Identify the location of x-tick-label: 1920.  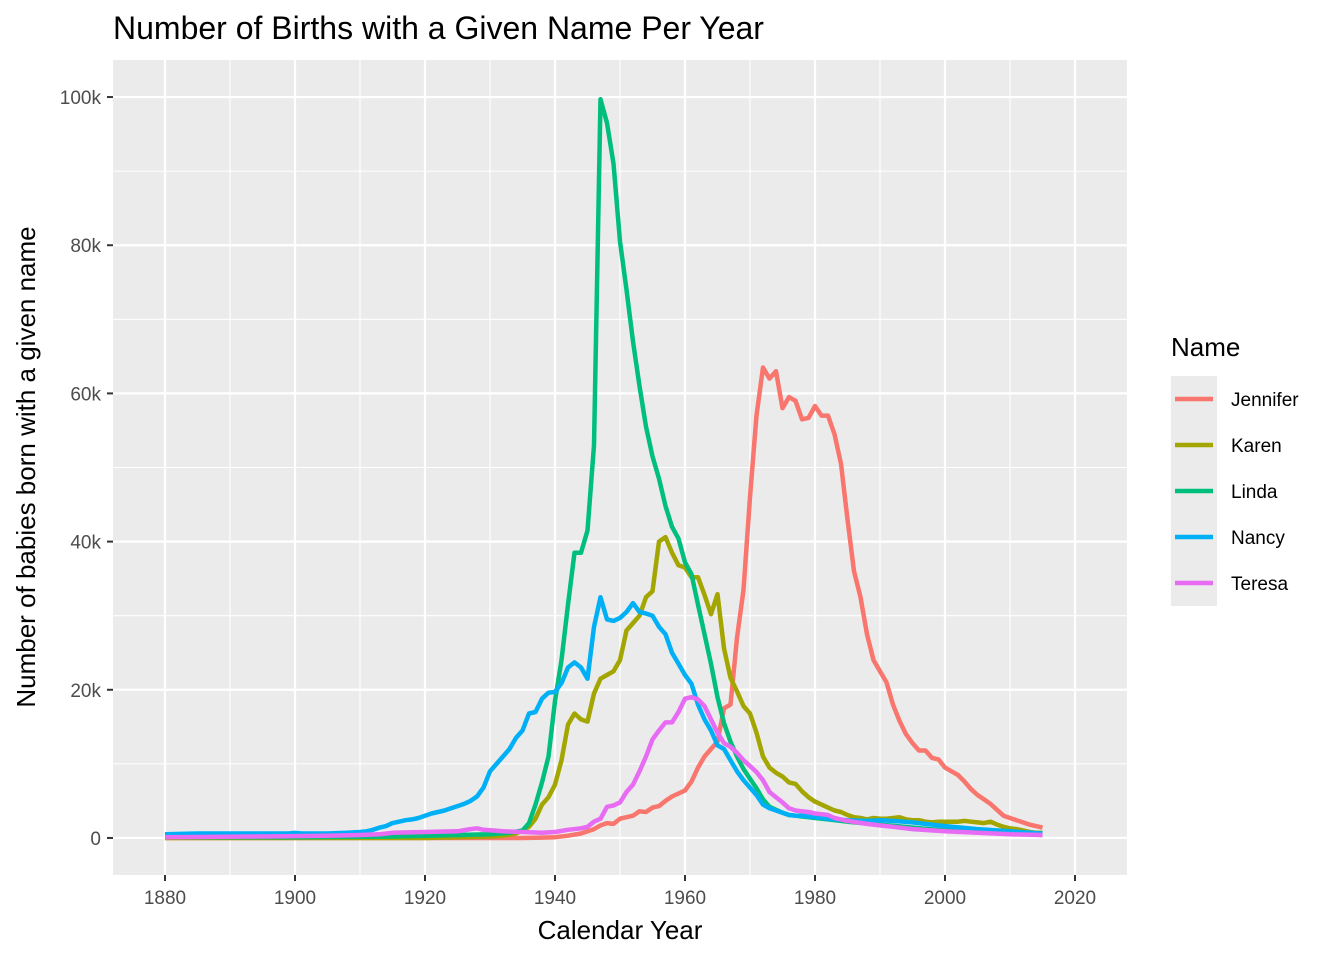
(425, 898).